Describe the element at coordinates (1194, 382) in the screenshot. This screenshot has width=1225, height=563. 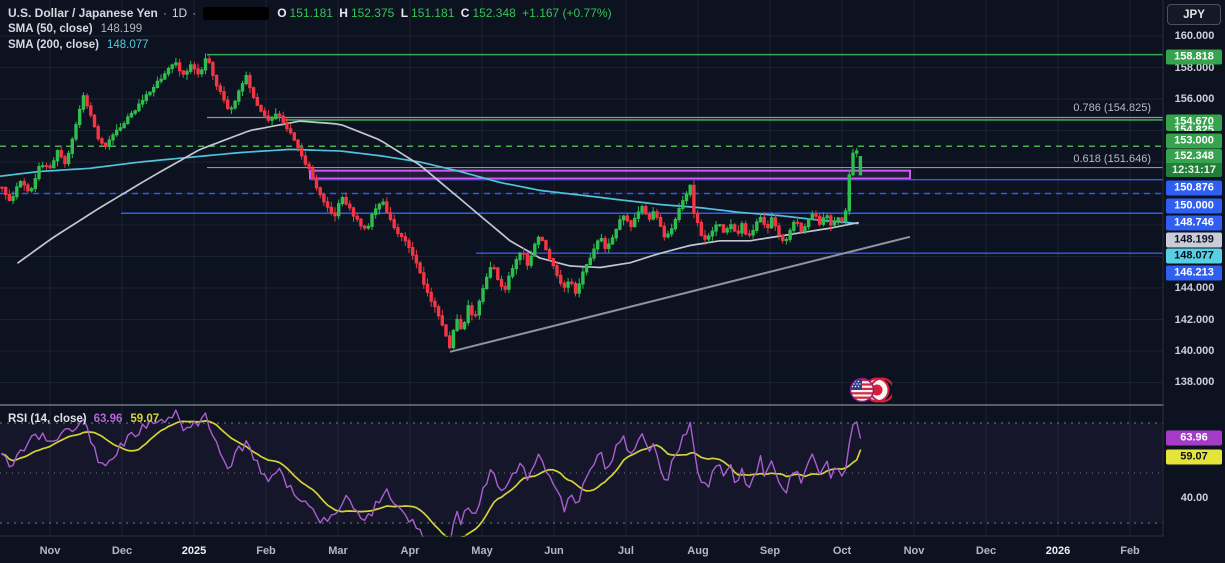
I see `price-axis-label: 138.000` at that location.